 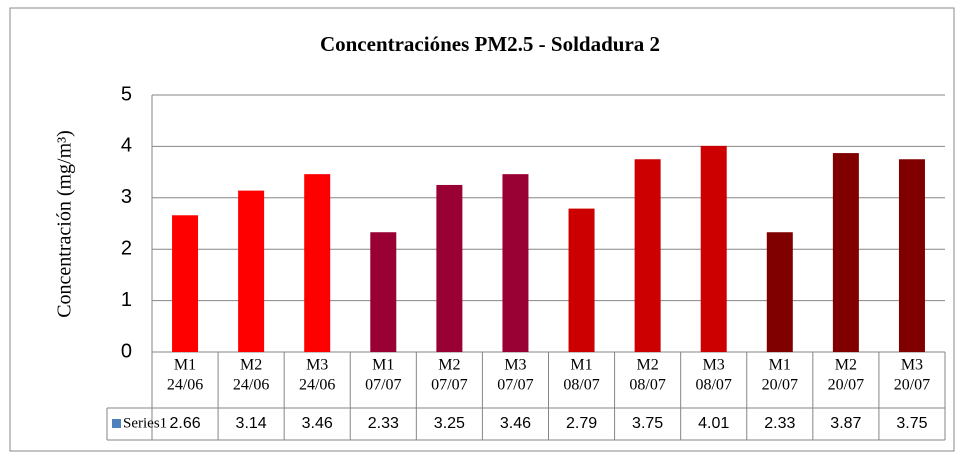 I want to click on y-axis-label: Concentración (mg/m³), so click(x=65, y=224).